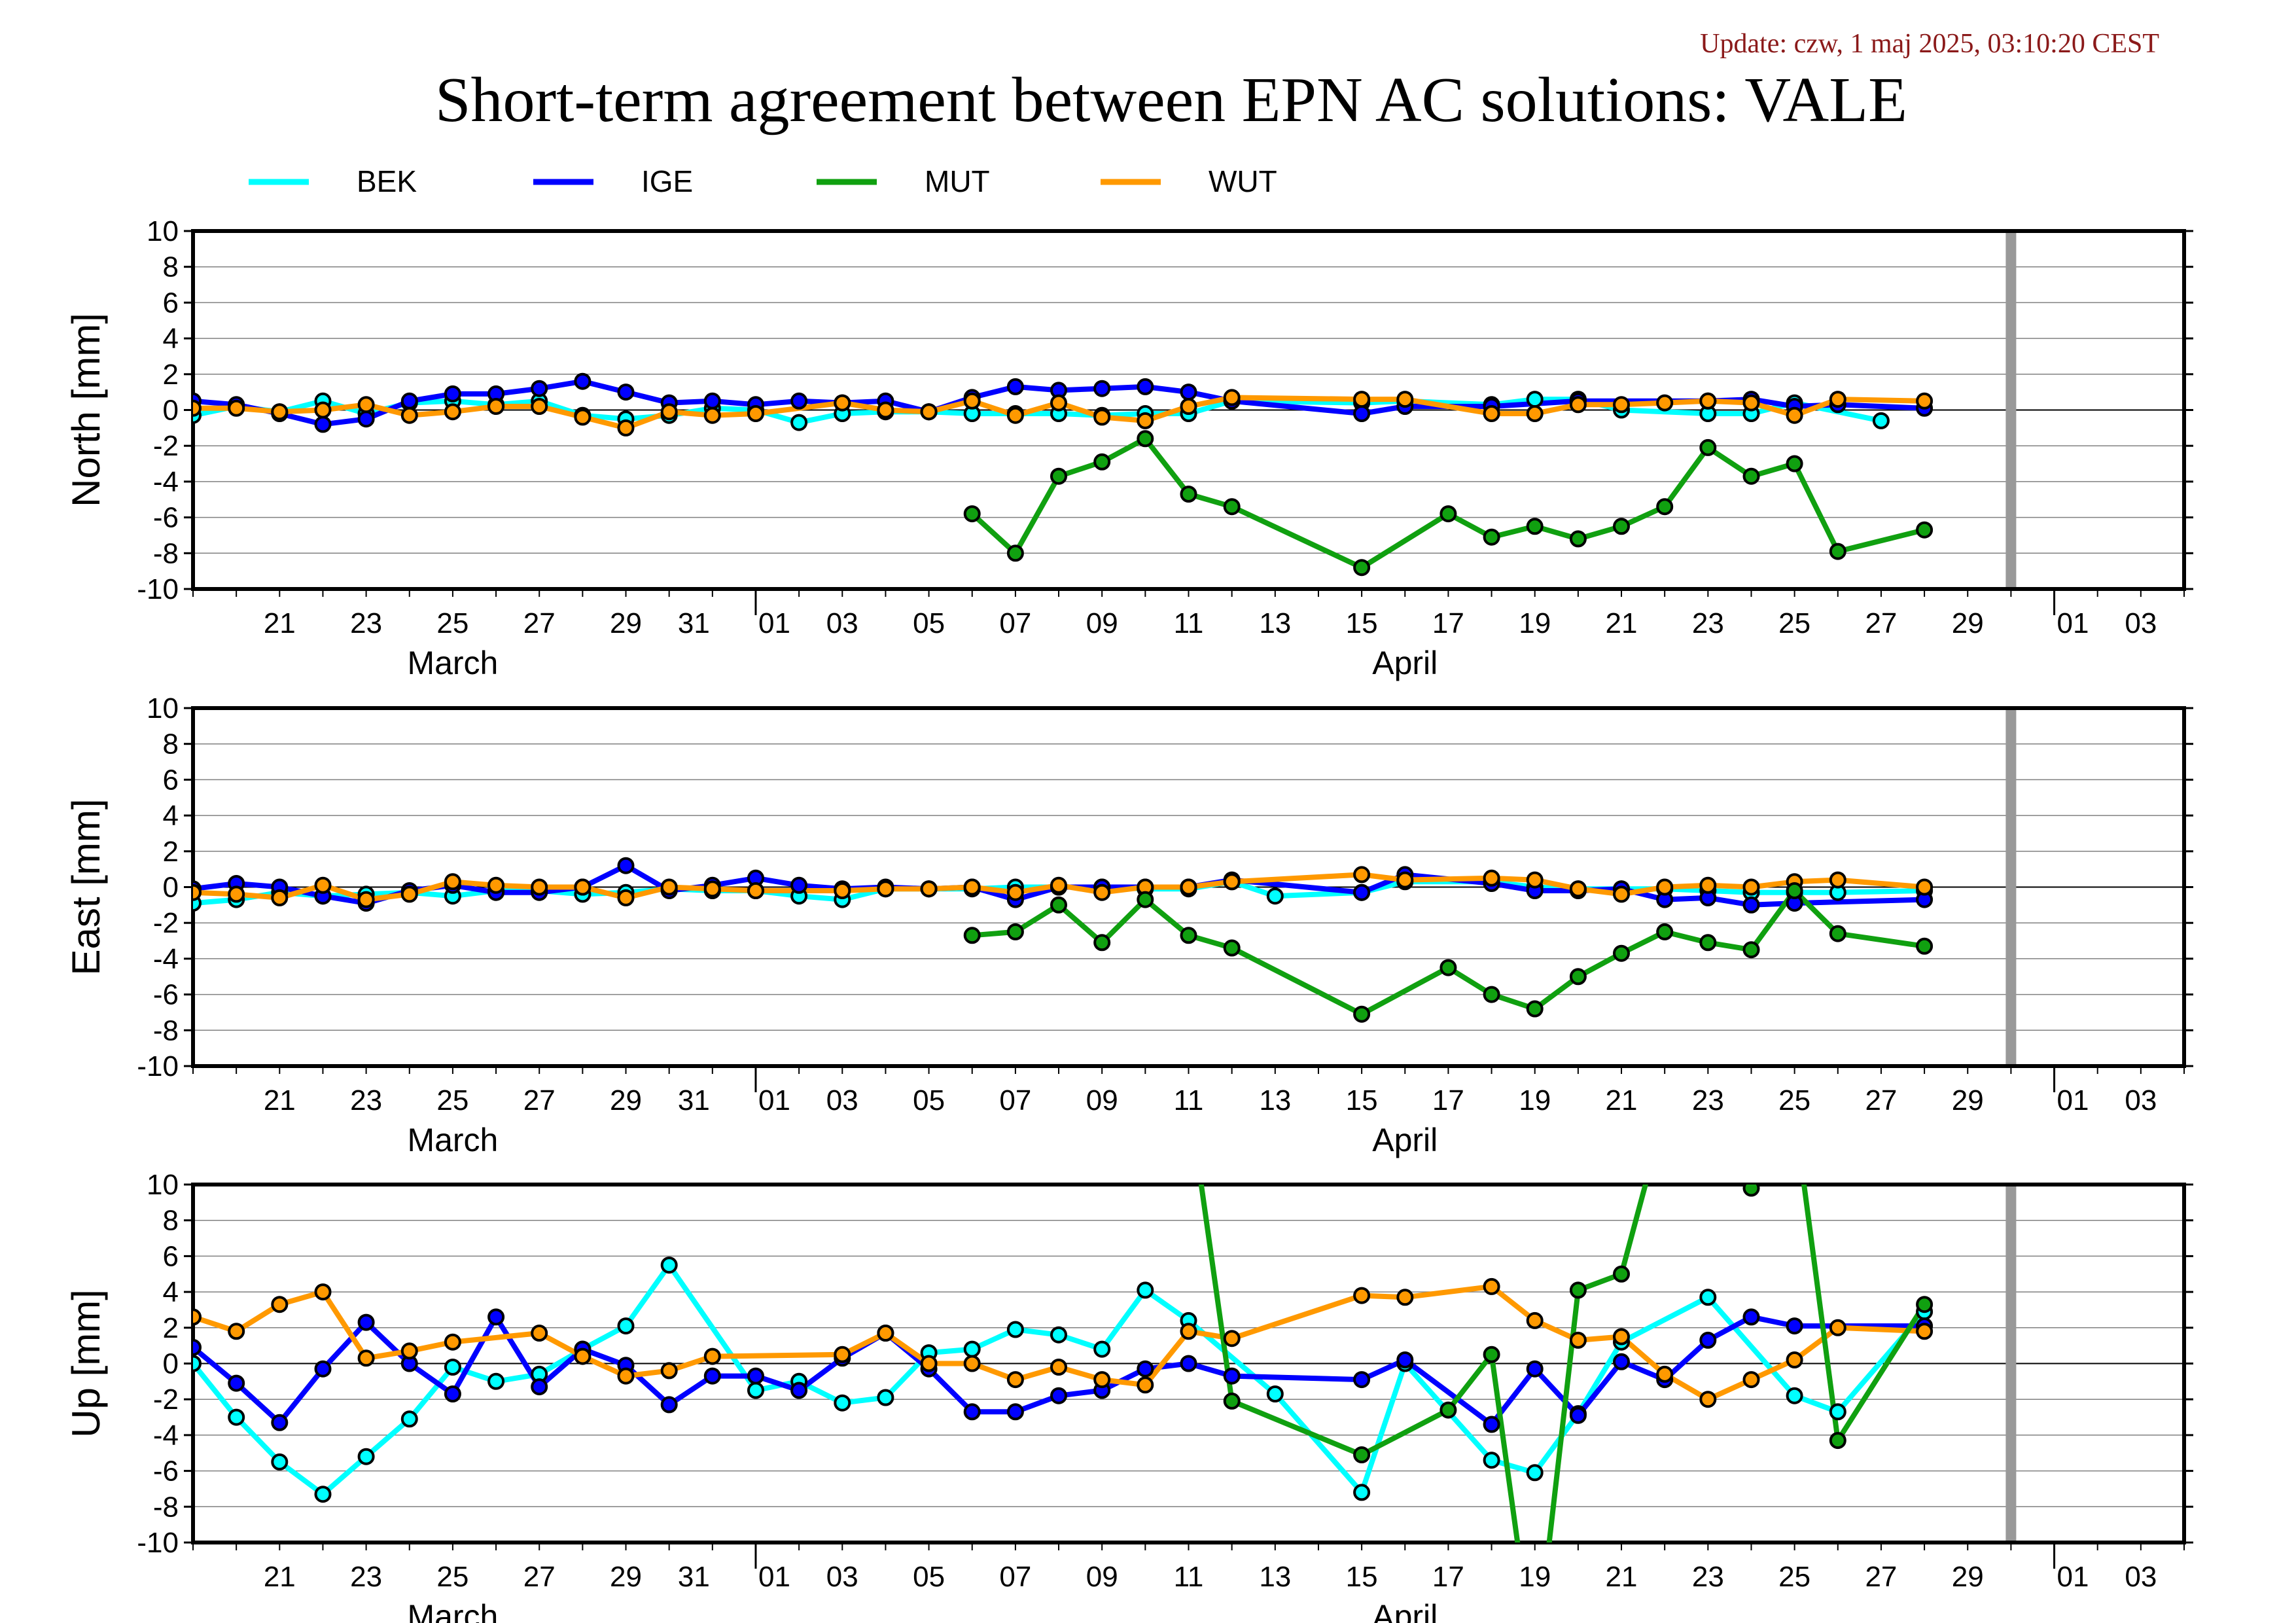 This screenshot has width=2296, height=1623. Describe the element at coordinates (163, 231) in the screenshot. I see `y-tick-label: 10` at that location.